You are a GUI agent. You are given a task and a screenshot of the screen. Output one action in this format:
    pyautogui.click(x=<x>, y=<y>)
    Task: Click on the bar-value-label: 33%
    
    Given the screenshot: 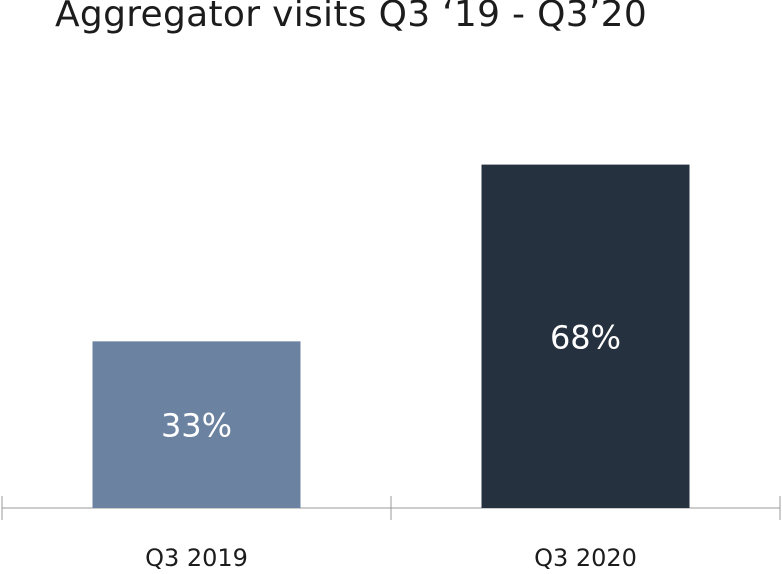 What is the action you would take?
    pyautogui.click(x=196, y=426)
    